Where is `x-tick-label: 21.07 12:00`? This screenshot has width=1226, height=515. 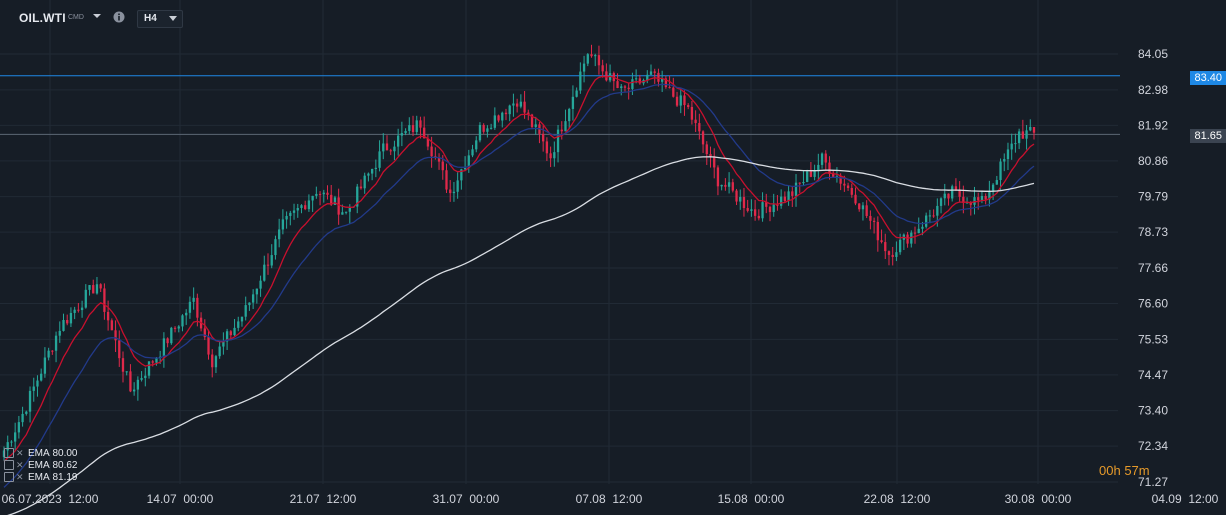
x-tick-label: 21.07 12:00 is located at coordinates (323, 499).